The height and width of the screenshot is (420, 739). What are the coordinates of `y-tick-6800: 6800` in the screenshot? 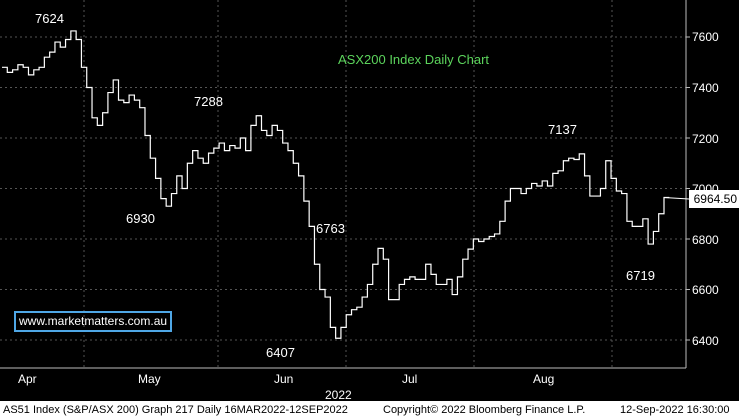 It's located at (705, 240).